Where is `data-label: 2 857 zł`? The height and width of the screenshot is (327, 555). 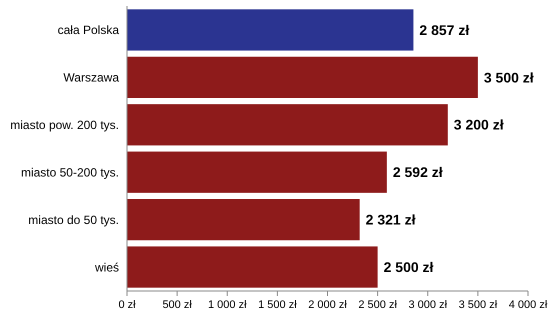 data-label: 2 857 zł is located at coordinates (444, 30).